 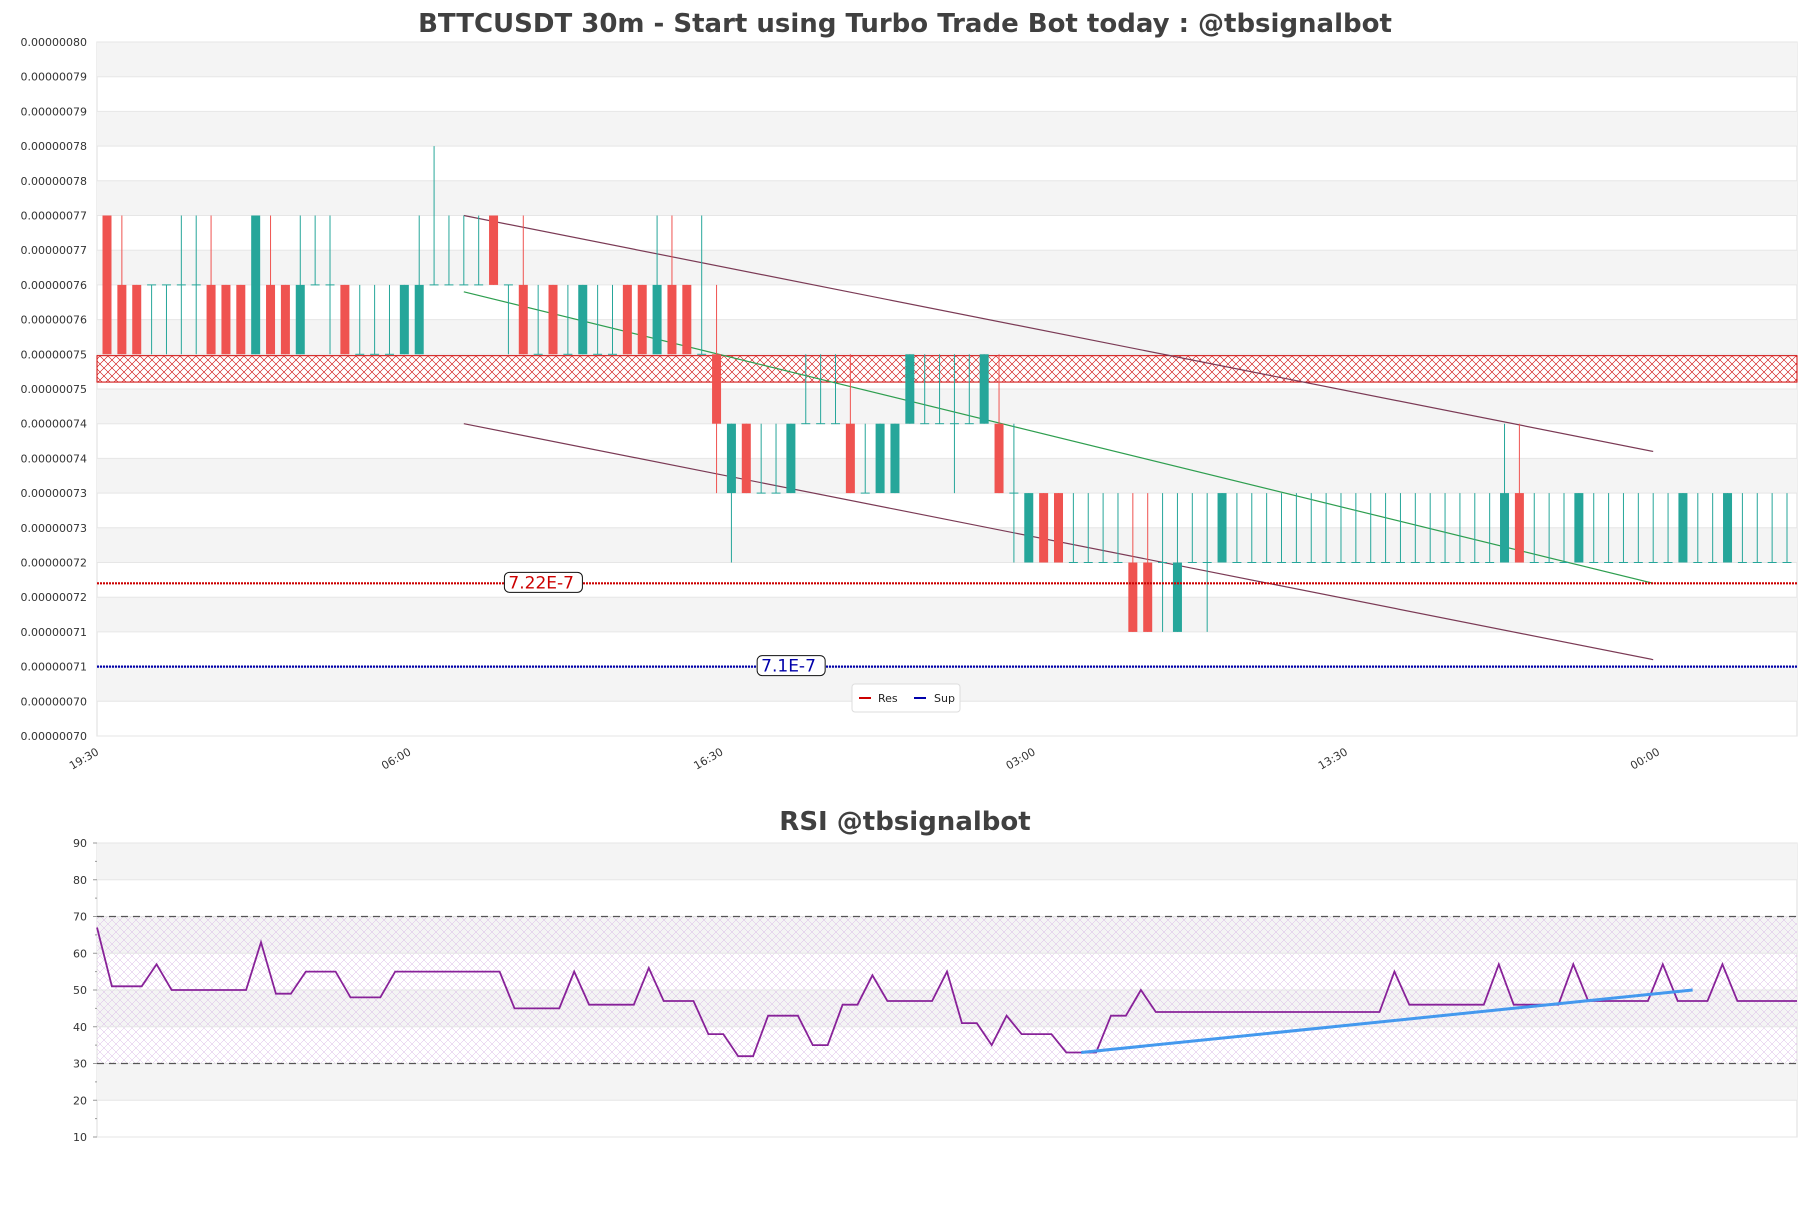 I want to click on rsi-lines, so click(x=946, y=990).